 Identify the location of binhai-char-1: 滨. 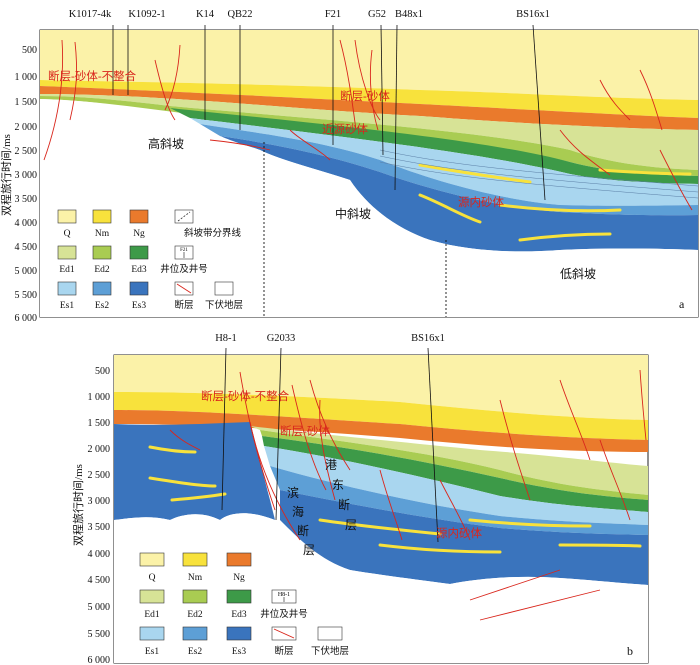
(293, 492).